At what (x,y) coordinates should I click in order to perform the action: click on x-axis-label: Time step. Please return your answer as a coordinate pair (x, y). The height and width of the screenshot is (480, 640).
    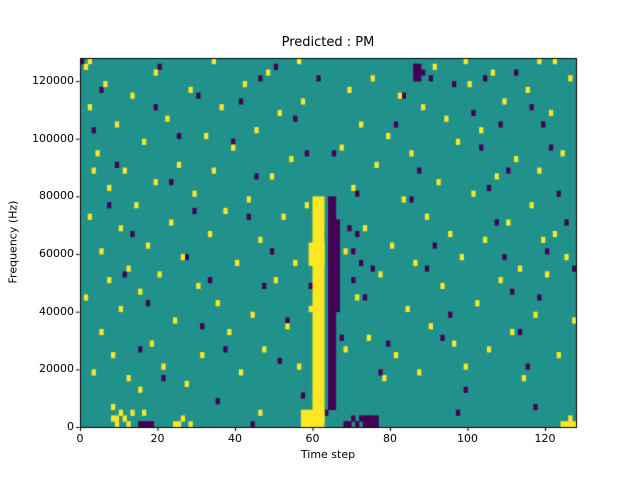
    Looking at the image, I should click on (328, 454).